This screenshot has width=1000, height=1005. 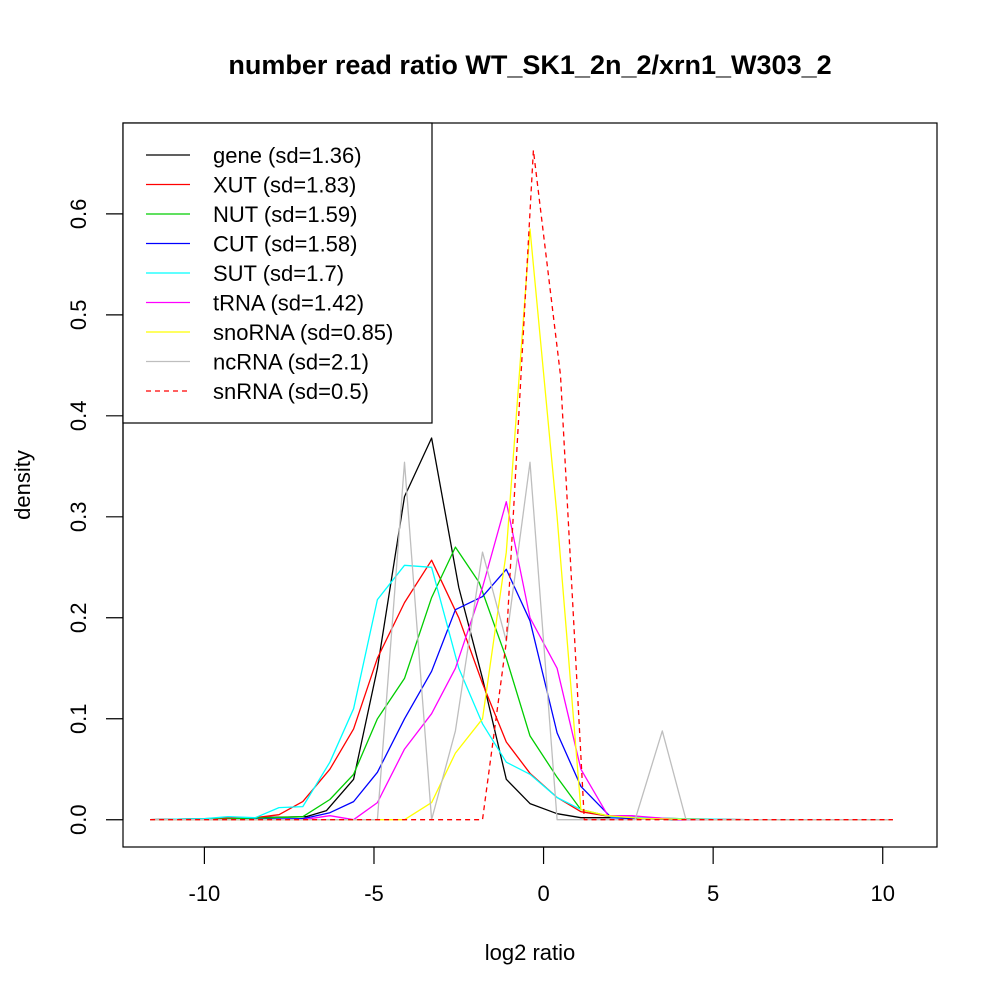 What do you see at coordinates (78, 214) in the screenshot?
I see `y-tick-label: 0.6` at bounding box center [78, 214].